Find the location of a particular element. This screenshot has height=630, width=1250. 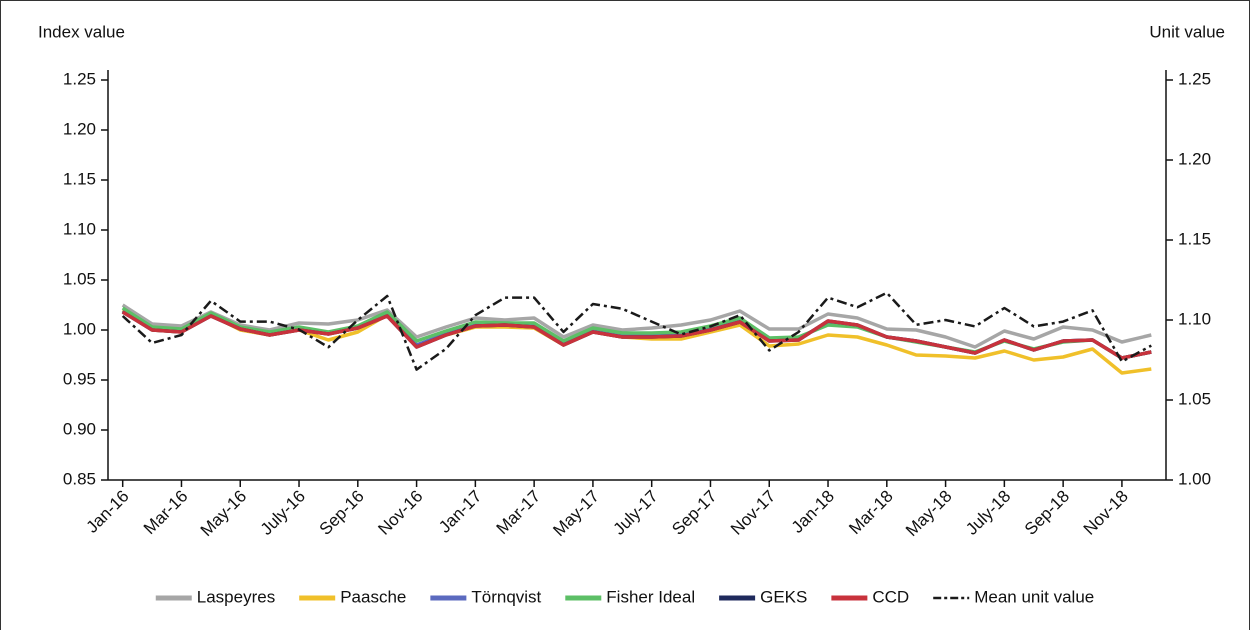

x-tick-label: May-17 is located at coordinates (576, 514).